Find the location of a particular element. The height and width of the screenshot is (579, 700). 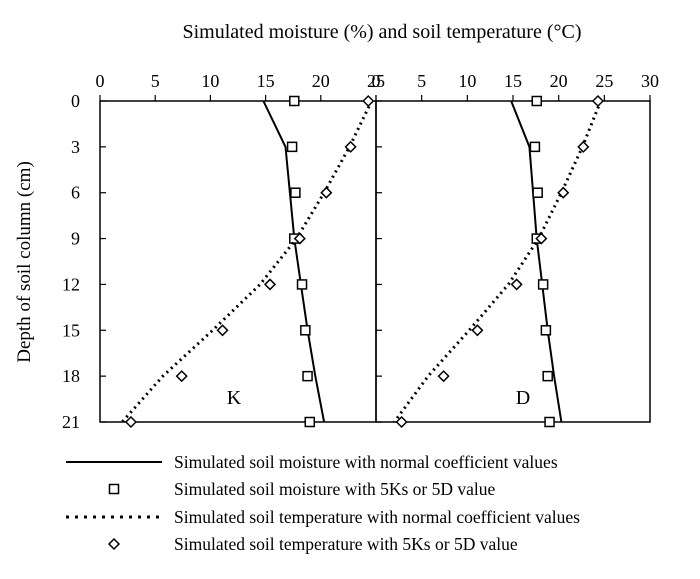

x-tick-label: 30 is located at coordinates (650, 81).